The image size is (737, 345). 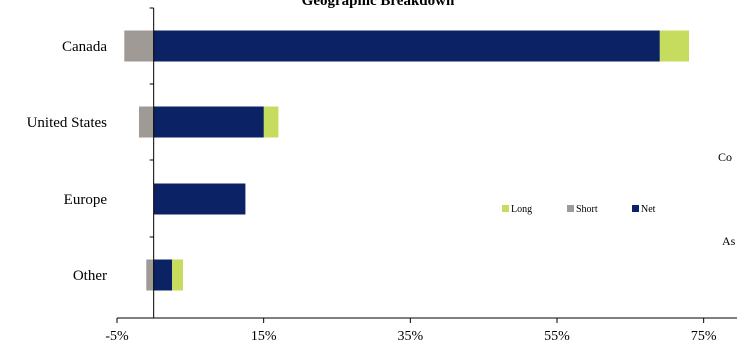 I want to click on bar-united-states-net, so click(x=208, y=122).